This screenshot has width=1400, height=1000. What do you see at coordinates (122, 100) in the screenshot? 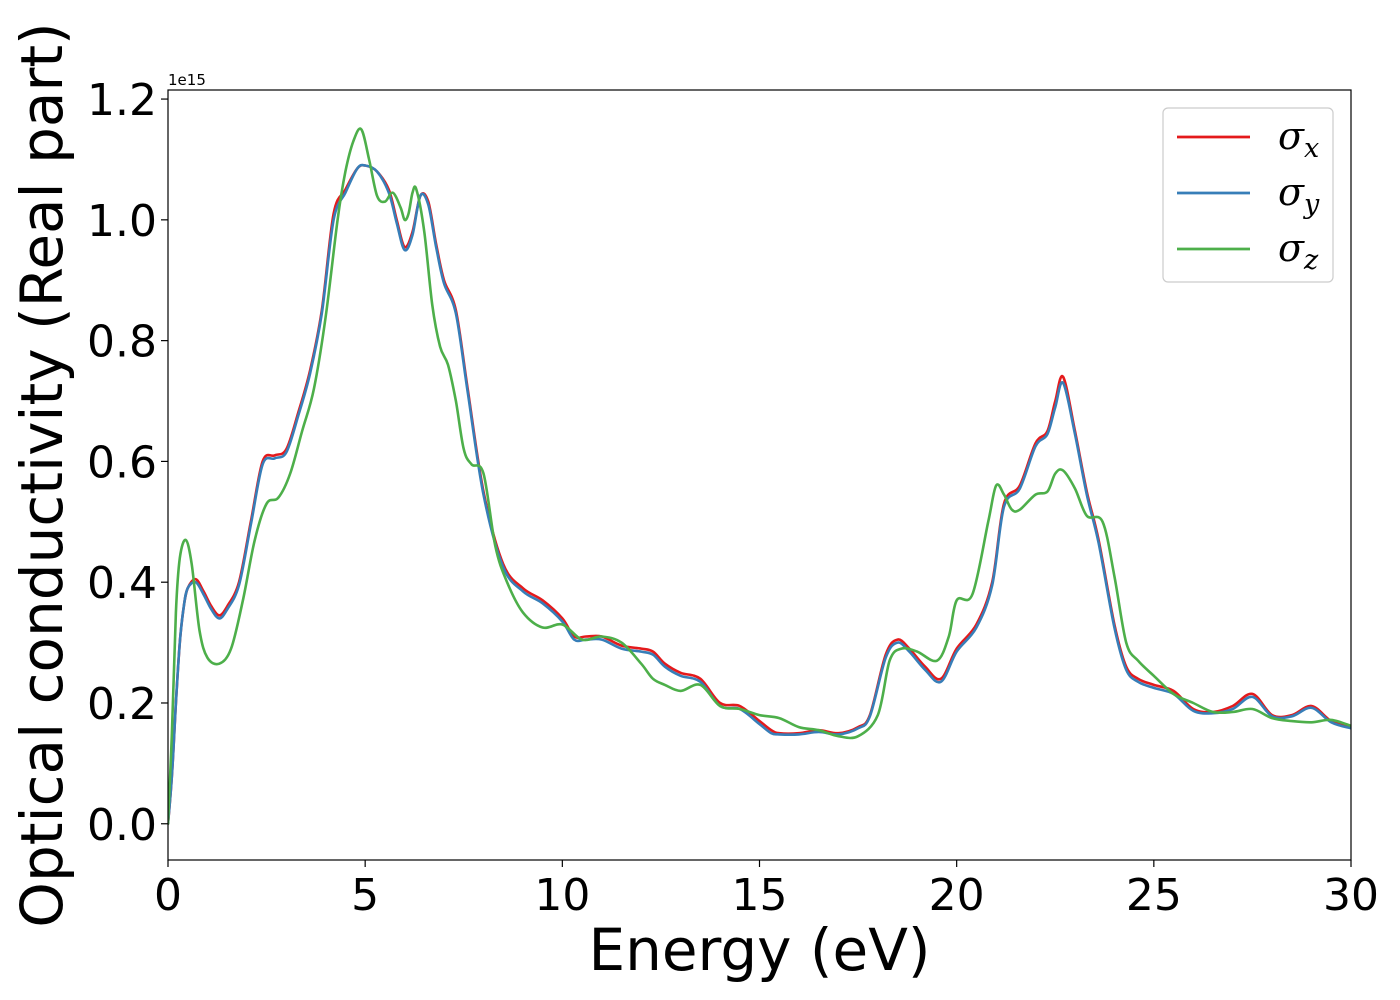
I see `y-tick-label: 1.2` at bounding box center [122, 100].